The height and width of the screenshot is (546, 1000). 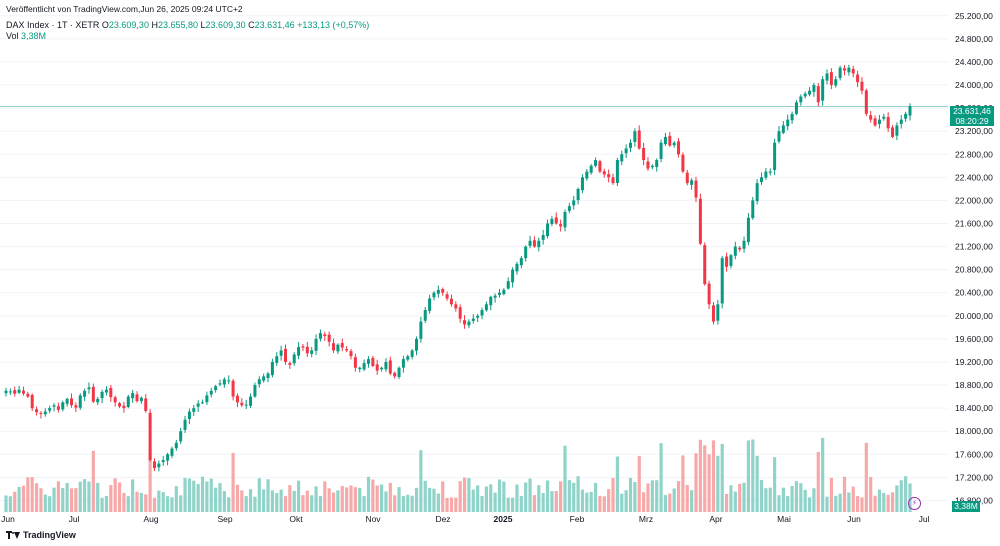 What do you see at coordinates (966, 506) in the screenshot?
I see `volume-tag: 3,38M` at bounding box center [966, 506].